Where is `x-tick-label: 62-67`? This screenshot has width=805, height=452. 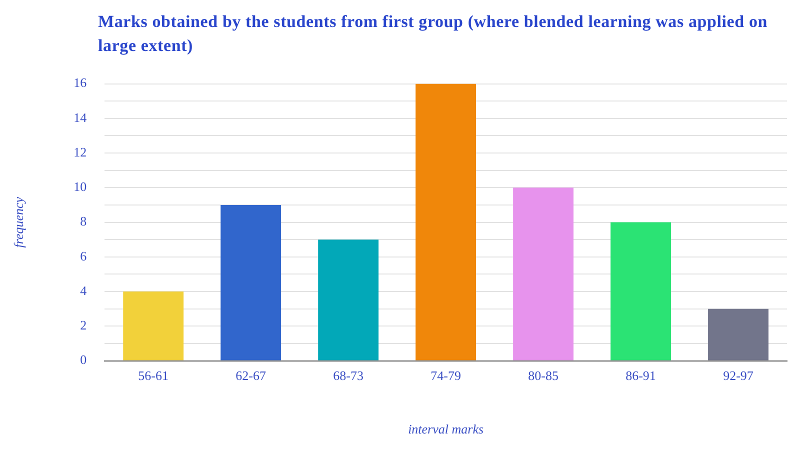 x-tick-label: 62-67 is located at coordinates (251, 376).